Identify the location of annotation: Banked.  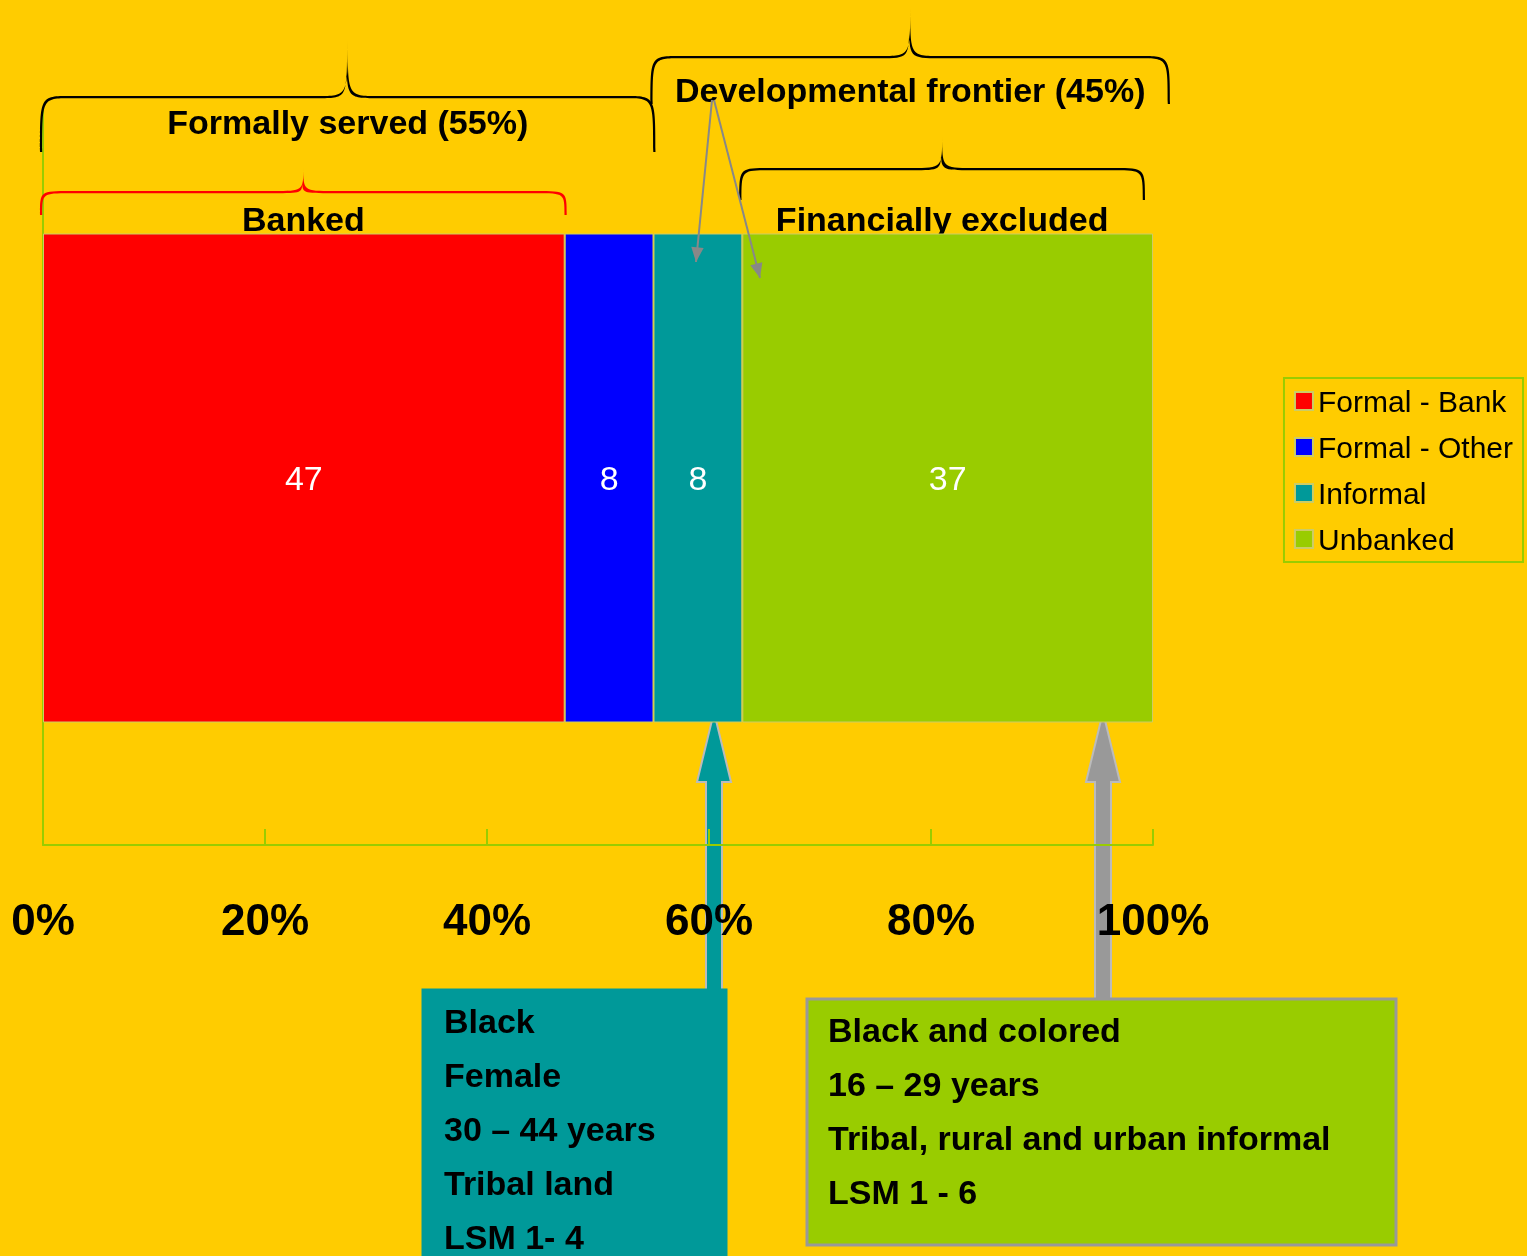
(303, 219).